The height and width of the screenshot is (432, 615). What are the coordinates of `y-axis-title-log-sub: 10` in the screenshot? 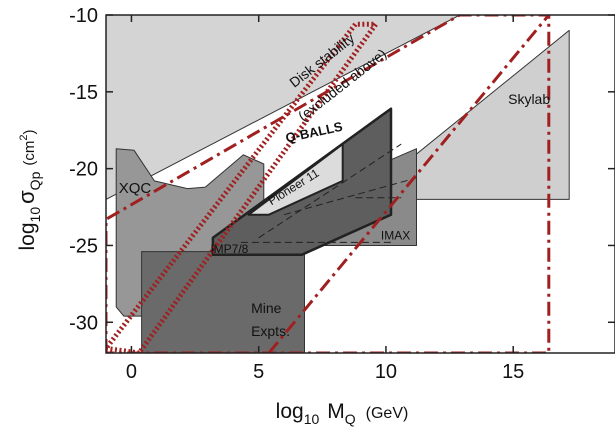 It's located at (35, 215).